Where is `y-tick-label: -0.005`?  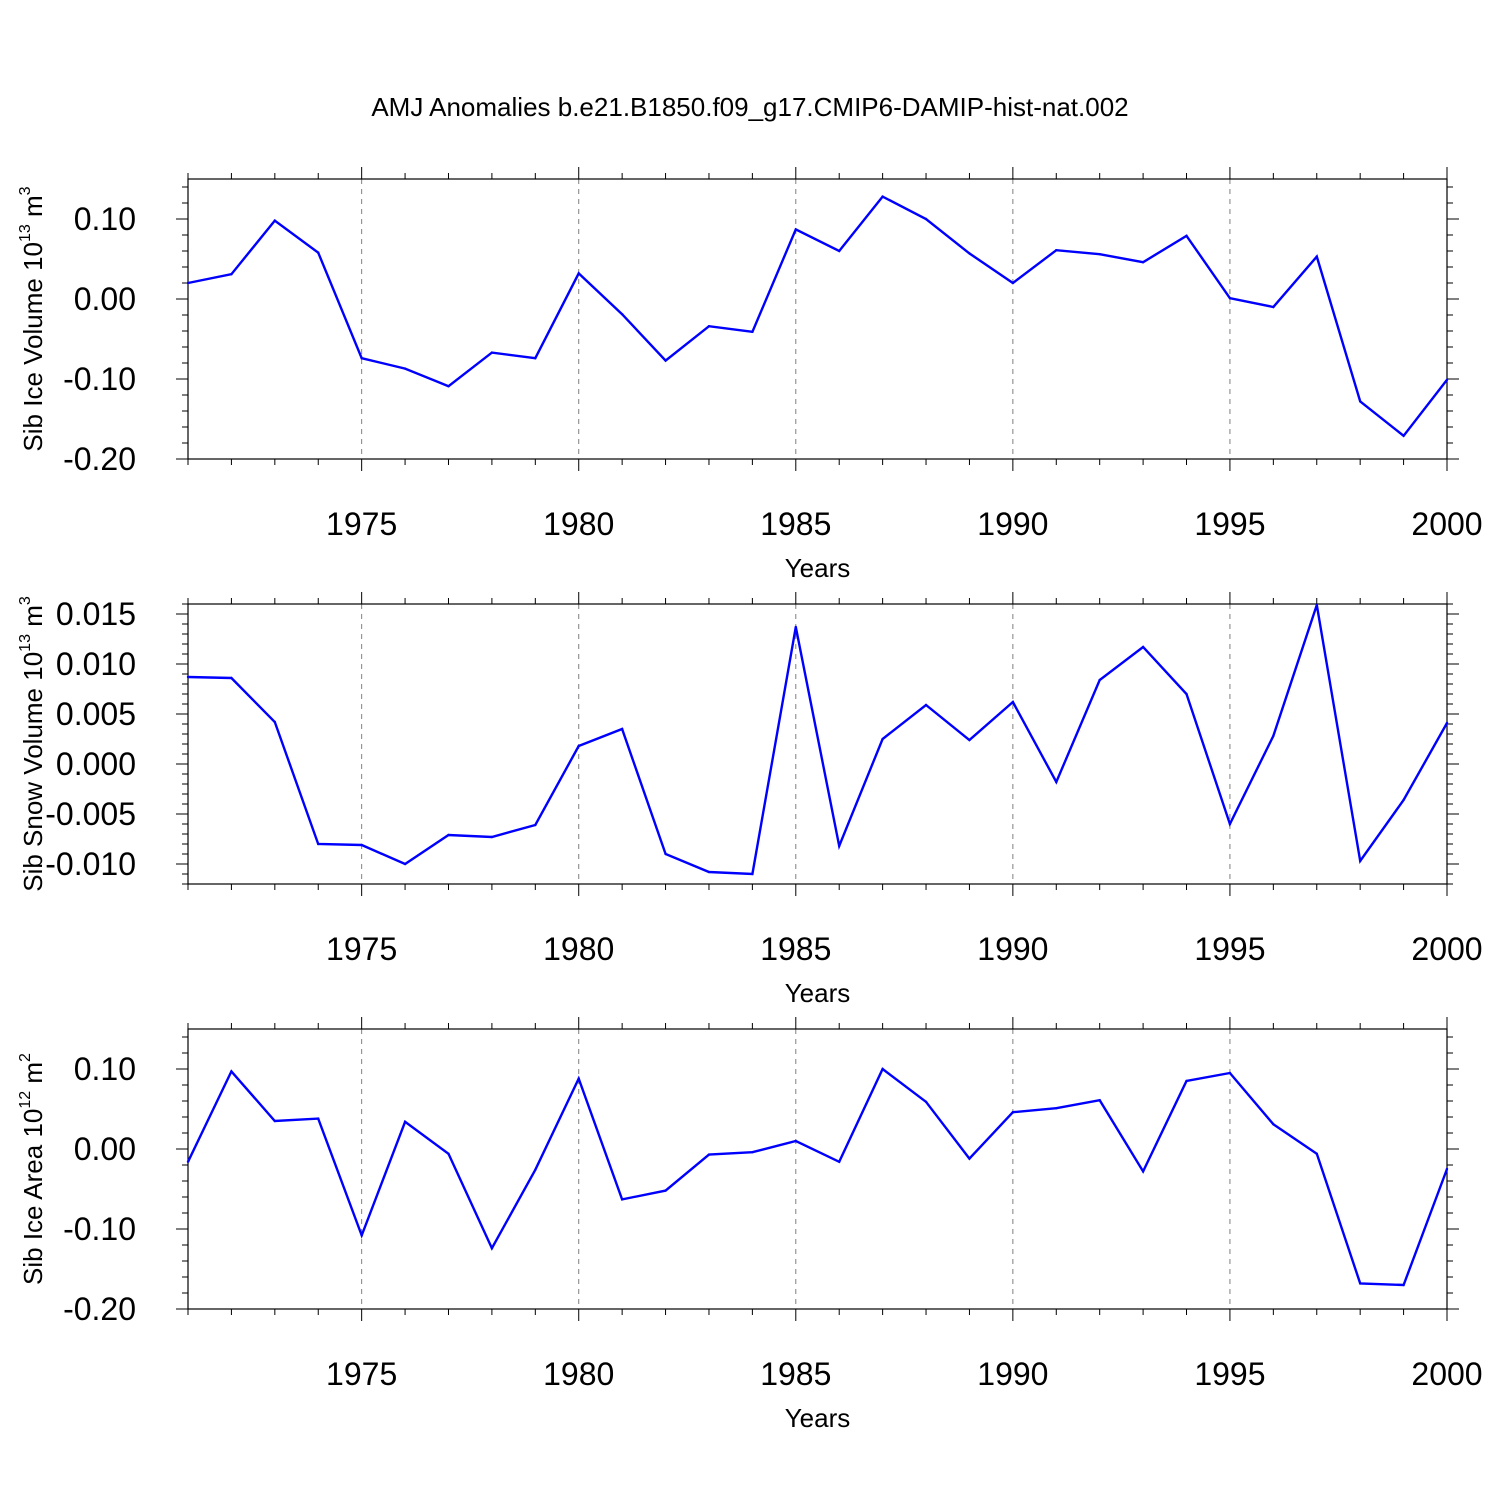 y-tick-label: -0.005 is located at coordinates (90, 814).